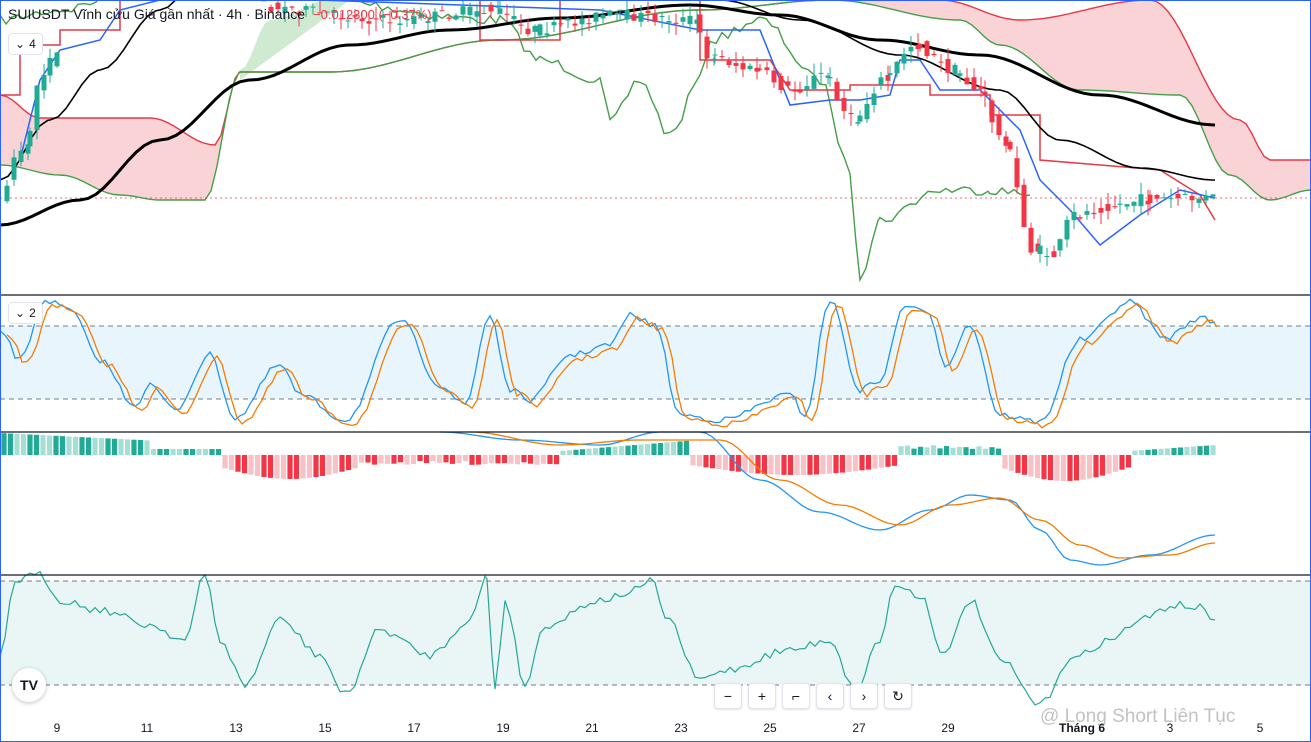 The width and height of the screenshot is (1311, 742). What do you see at coordinates (830, 696) in the screenshot?
I see `scroll-left-button: ‹` at bounding box center [830, 696].